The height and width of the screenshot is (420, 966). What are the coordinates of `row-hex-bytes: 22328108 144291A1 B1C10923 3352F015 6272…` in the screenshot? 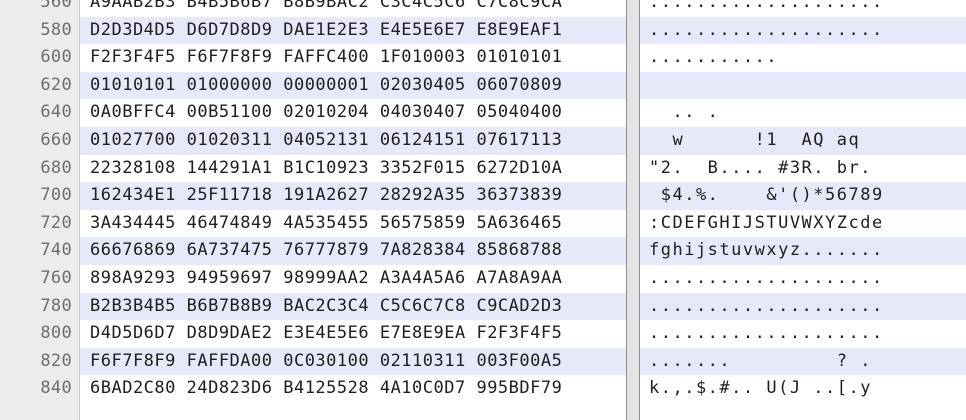 It's located at (326, 167).